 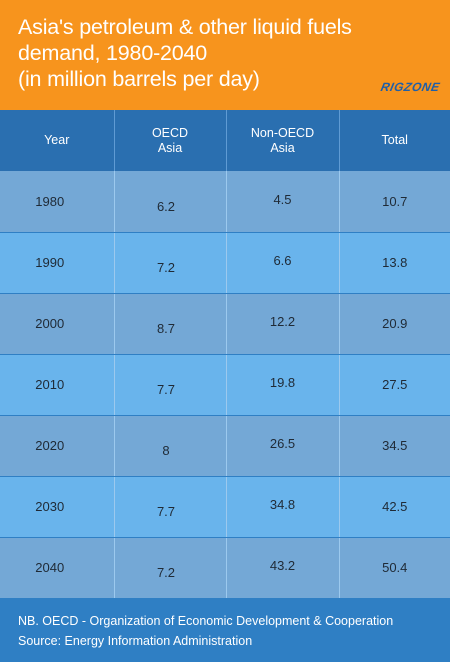 What do you see at coordinates (57, 202) in the screenshot?
I see `cell-year: 1980` at bounding box center [57, 202].